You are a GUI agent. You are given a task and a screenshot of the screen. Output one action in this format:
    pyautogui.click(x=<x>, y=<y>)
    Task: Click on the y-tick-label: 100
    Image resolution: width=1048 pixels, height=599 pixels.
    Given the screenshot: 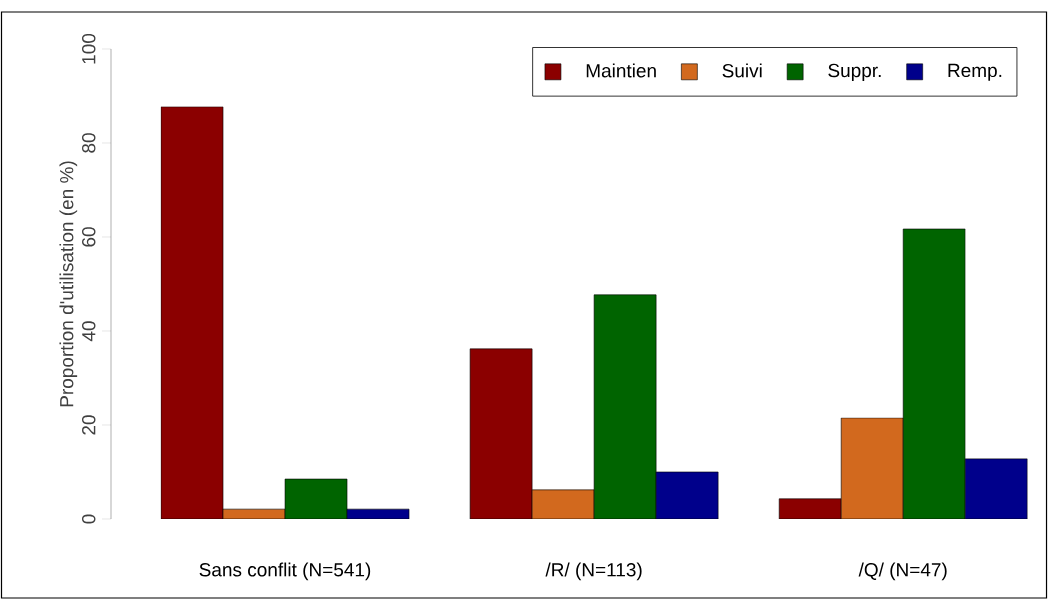 What is the action you would take?
    pyautogui.click(x=89, y=48)
    